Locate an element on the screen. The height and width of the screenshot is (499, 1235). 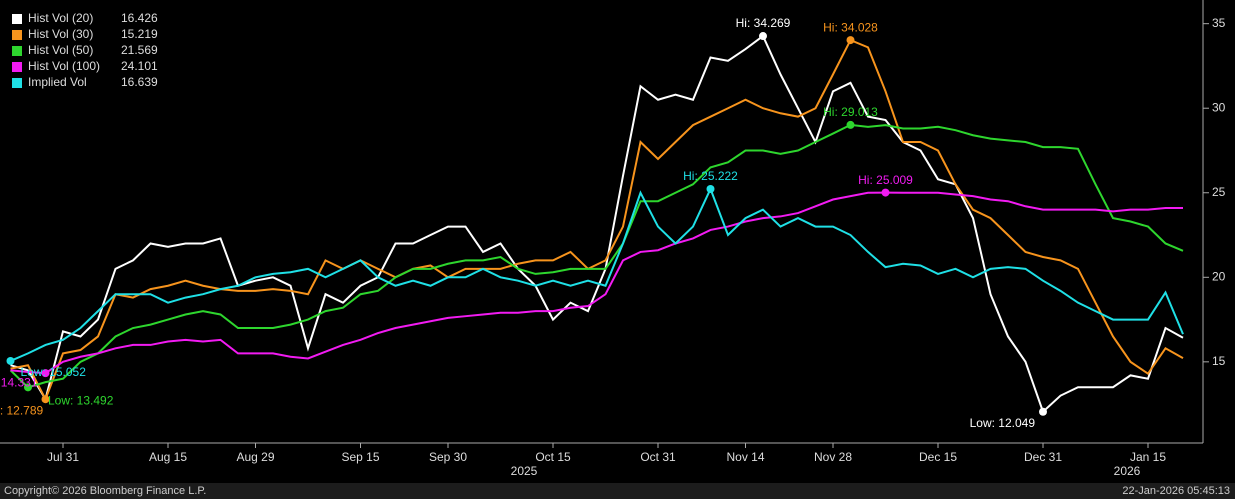
legend-box is located at coordinates (83, 51).